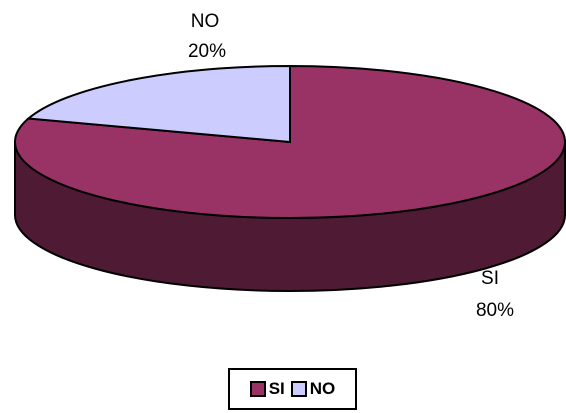  What do you see at coordinates (298, 389) in the screenshot?
I see `legend-swatch-no` at bounding box center [298, 389].